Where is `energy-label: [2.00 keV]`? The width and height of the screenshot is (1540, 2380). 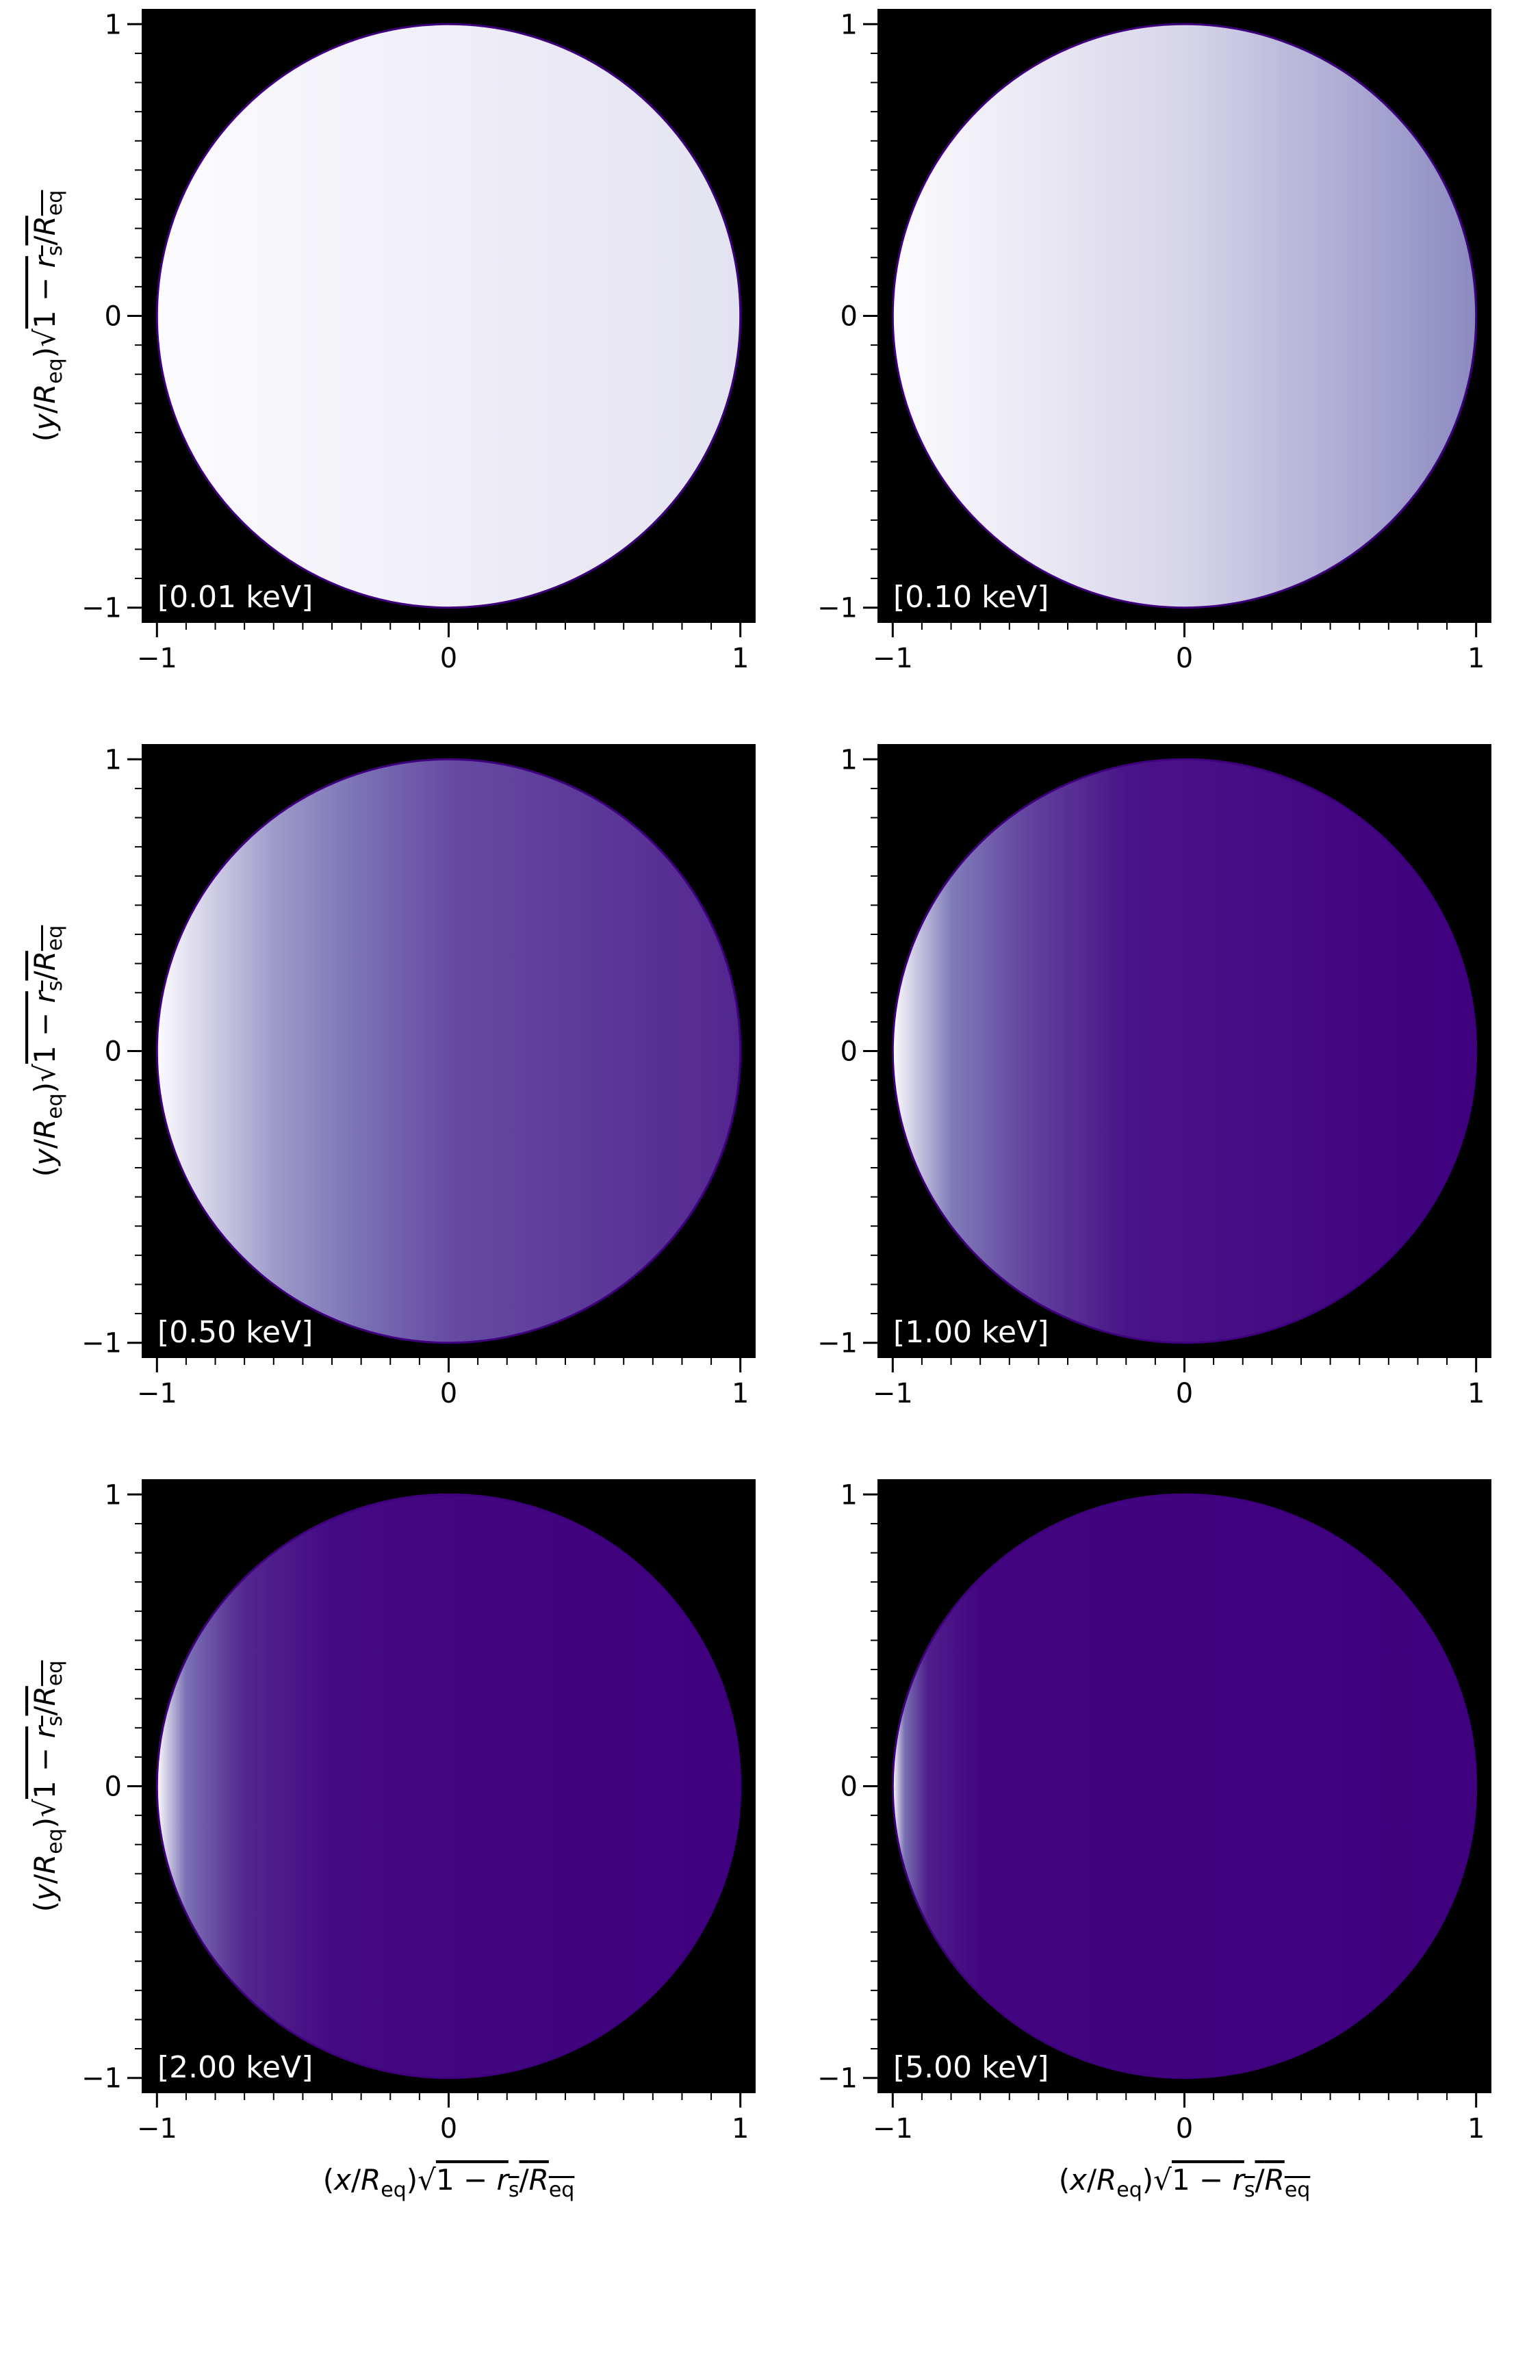 energy-label: [2.00 keV] is located at coordinates (235, 2067).